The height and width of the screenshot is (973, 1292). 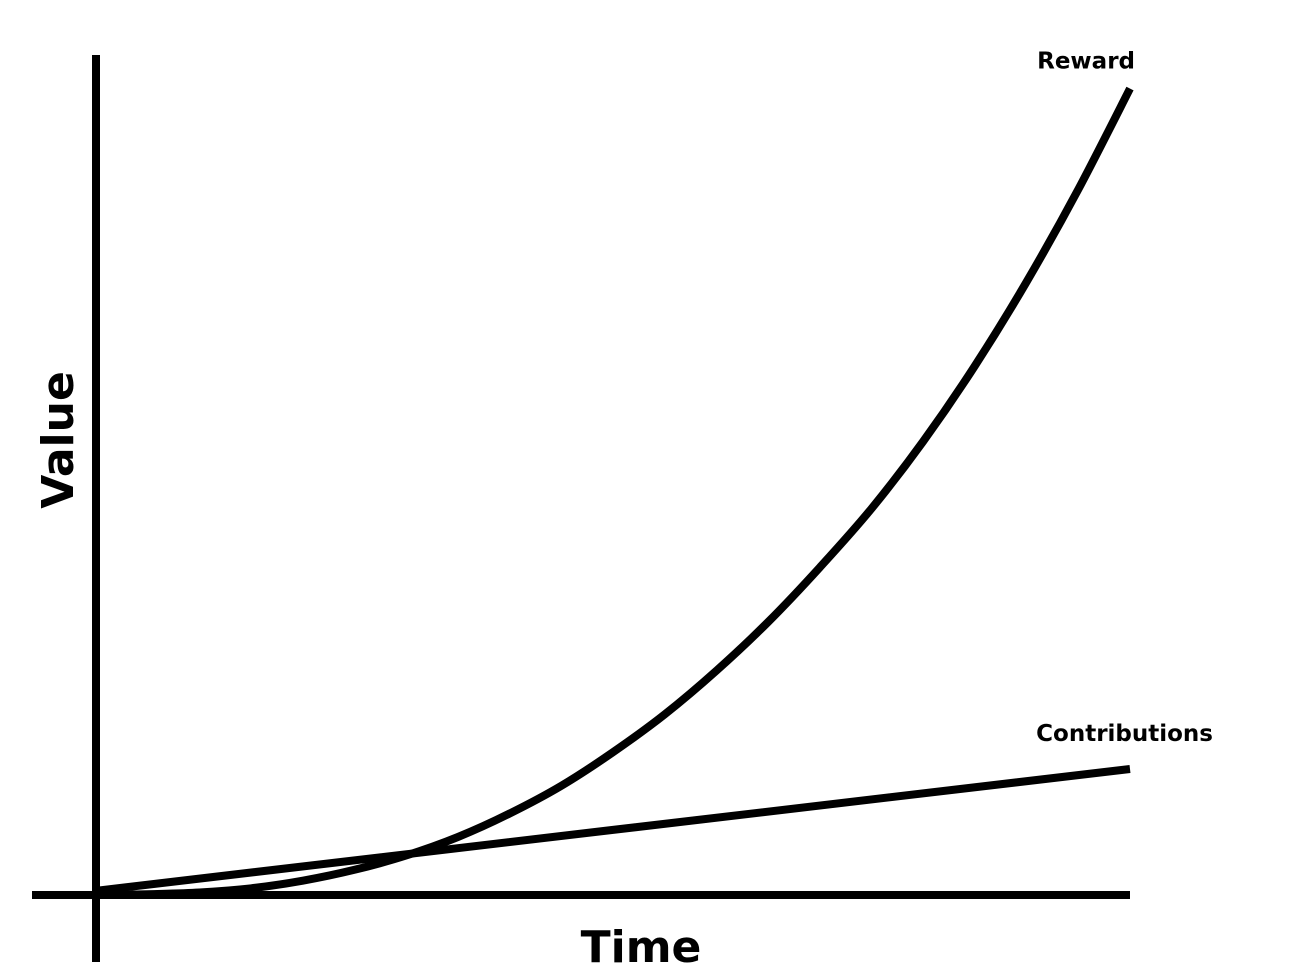 What do you see at coordinates (1124, 398) in the screenshot?
I see `series-label-group: Reward Contributions` at bounding box center [1124, 398].